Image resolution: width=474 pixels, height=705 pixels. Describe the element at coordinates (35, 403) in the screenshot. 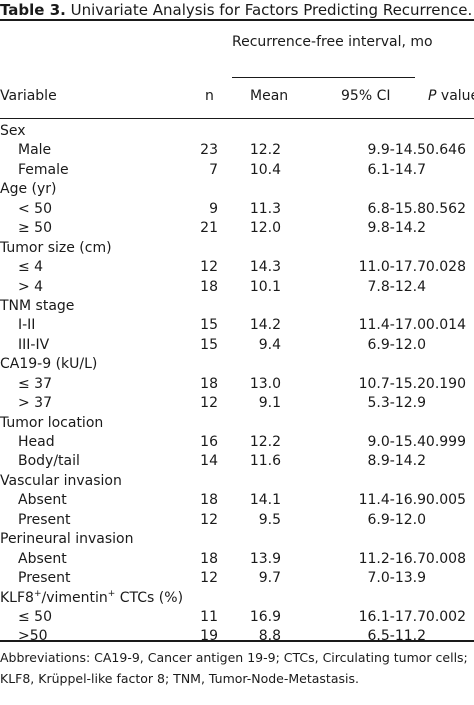

I see `cell-variable: > 37` at that location.